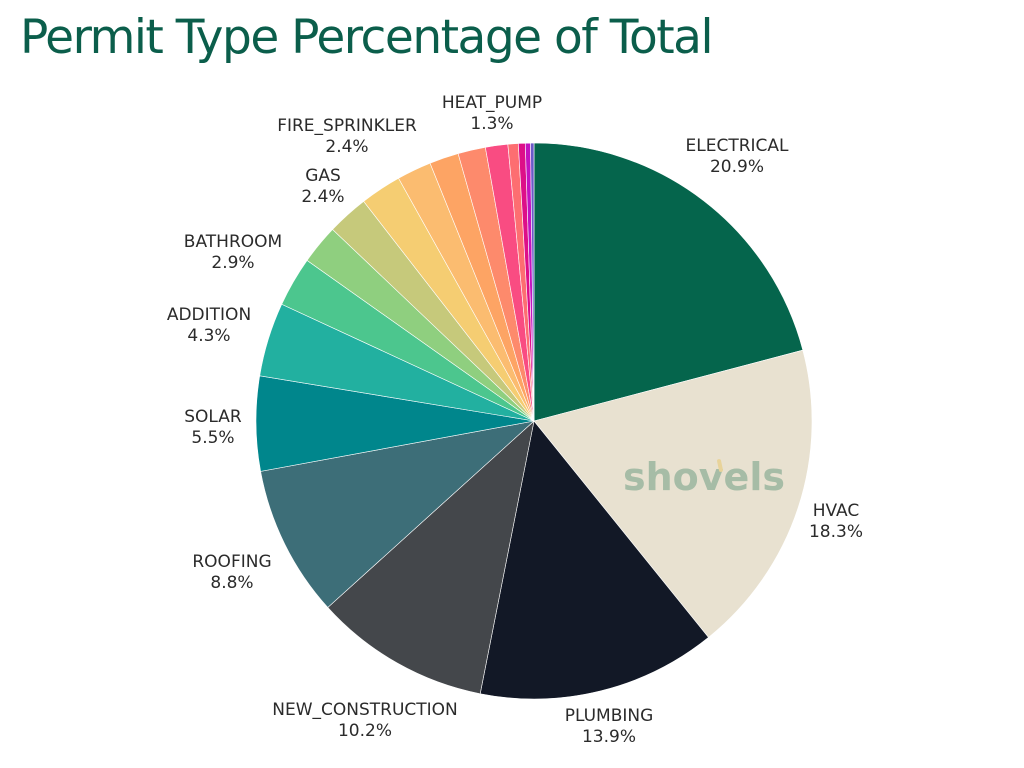  I want to click on slice-label-percent: 1.3%, so click(492, 124).